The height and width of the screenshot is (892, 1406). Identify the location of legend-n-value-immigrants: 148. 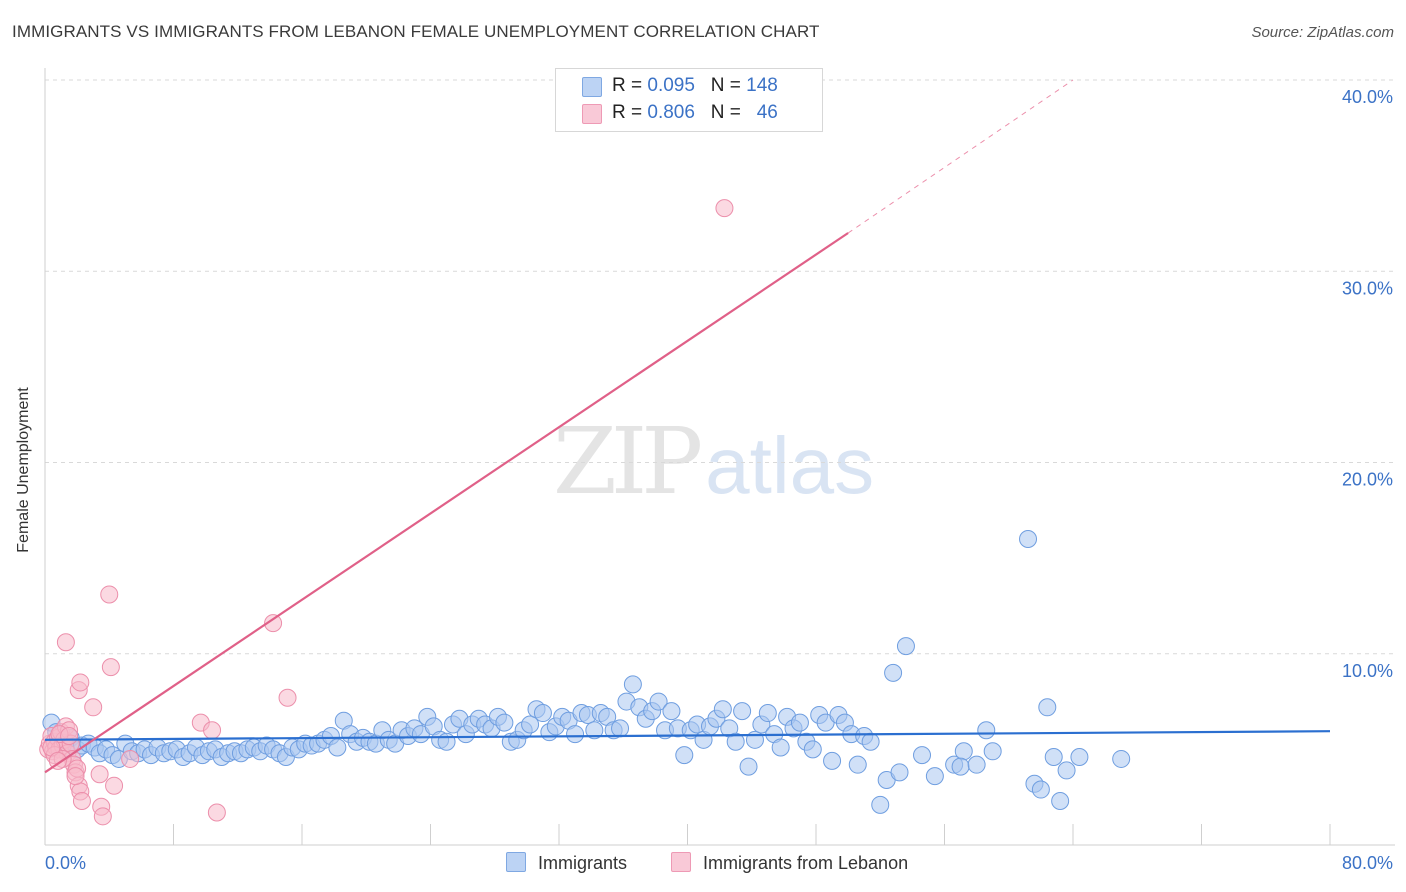
(762, 85).